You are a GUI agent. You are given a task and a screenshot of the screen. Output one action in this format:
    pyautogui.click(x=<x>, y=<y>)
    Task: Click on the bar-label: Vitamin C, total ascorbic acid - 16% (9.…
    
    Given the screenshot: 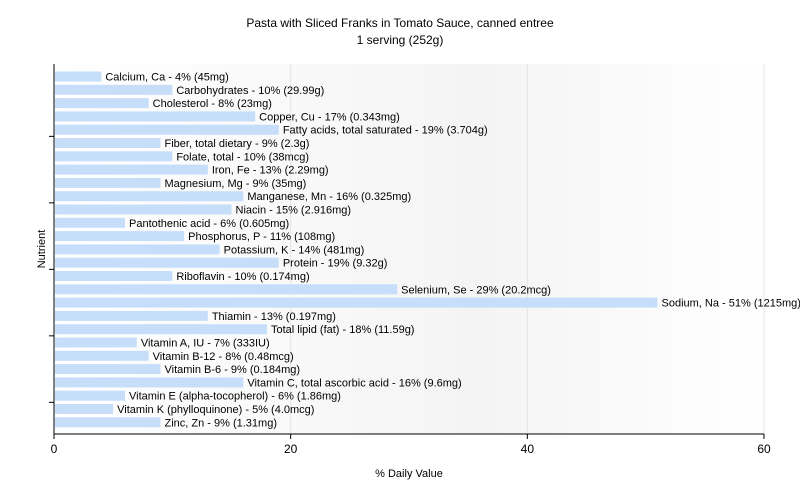 What is the action you would take?
    pyautogui.click(x=354, y=383)
    